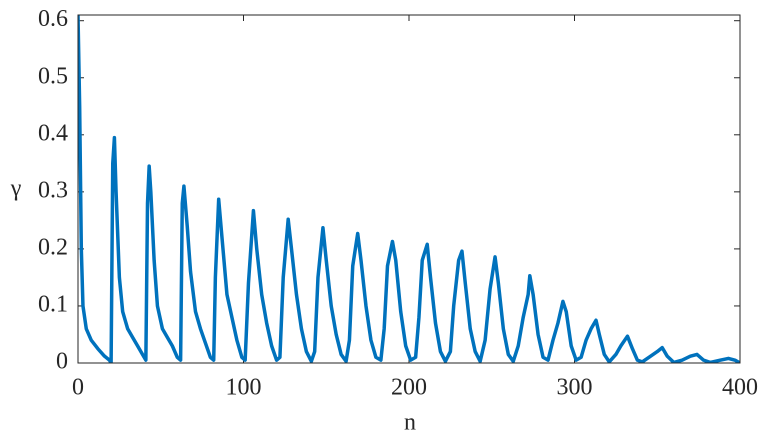 This screenshot has width=776, height=438. What do you see at coordinates (409, 388) in the screenshot?
I see `x-tick-label: 200` at bounding box center [409, 388].